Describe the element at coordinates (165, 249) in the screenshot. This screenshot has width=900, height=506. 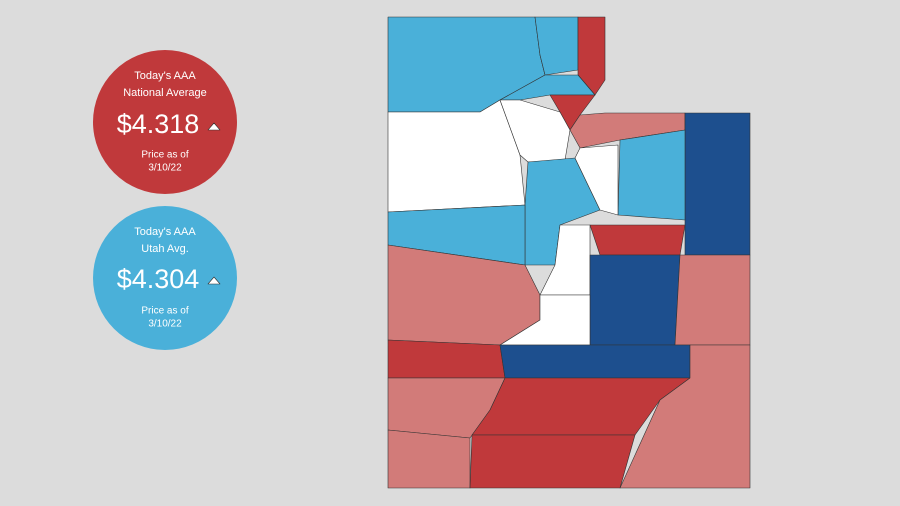
I see `card-heading: Utah Avg.` at that location.